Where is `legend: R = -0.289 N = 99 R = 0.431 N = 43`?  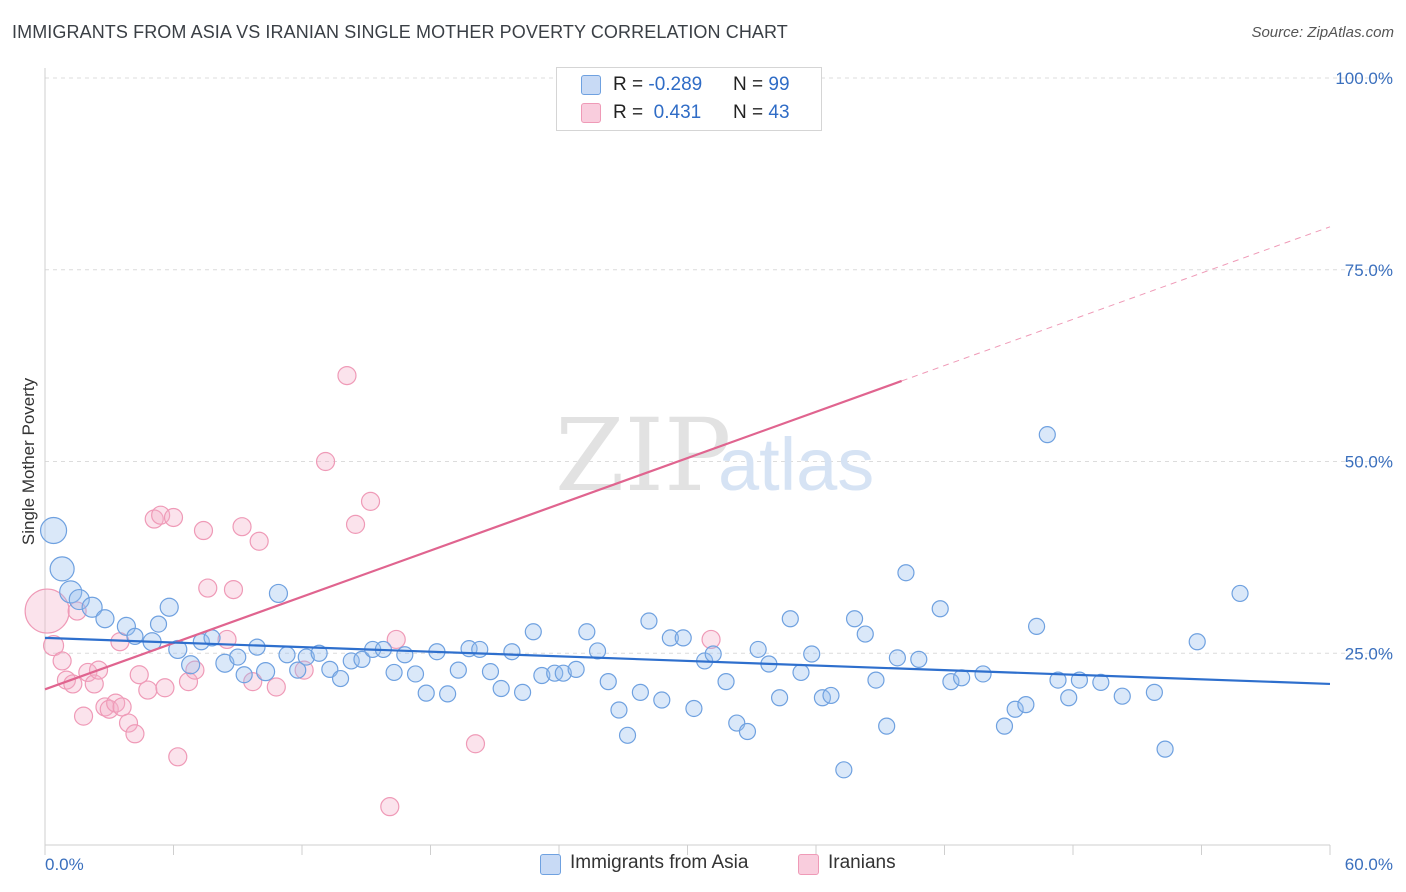 legend: R = -0.289 N = 99 R = 0.431 N = 43 is located at coordinates (689, 99).